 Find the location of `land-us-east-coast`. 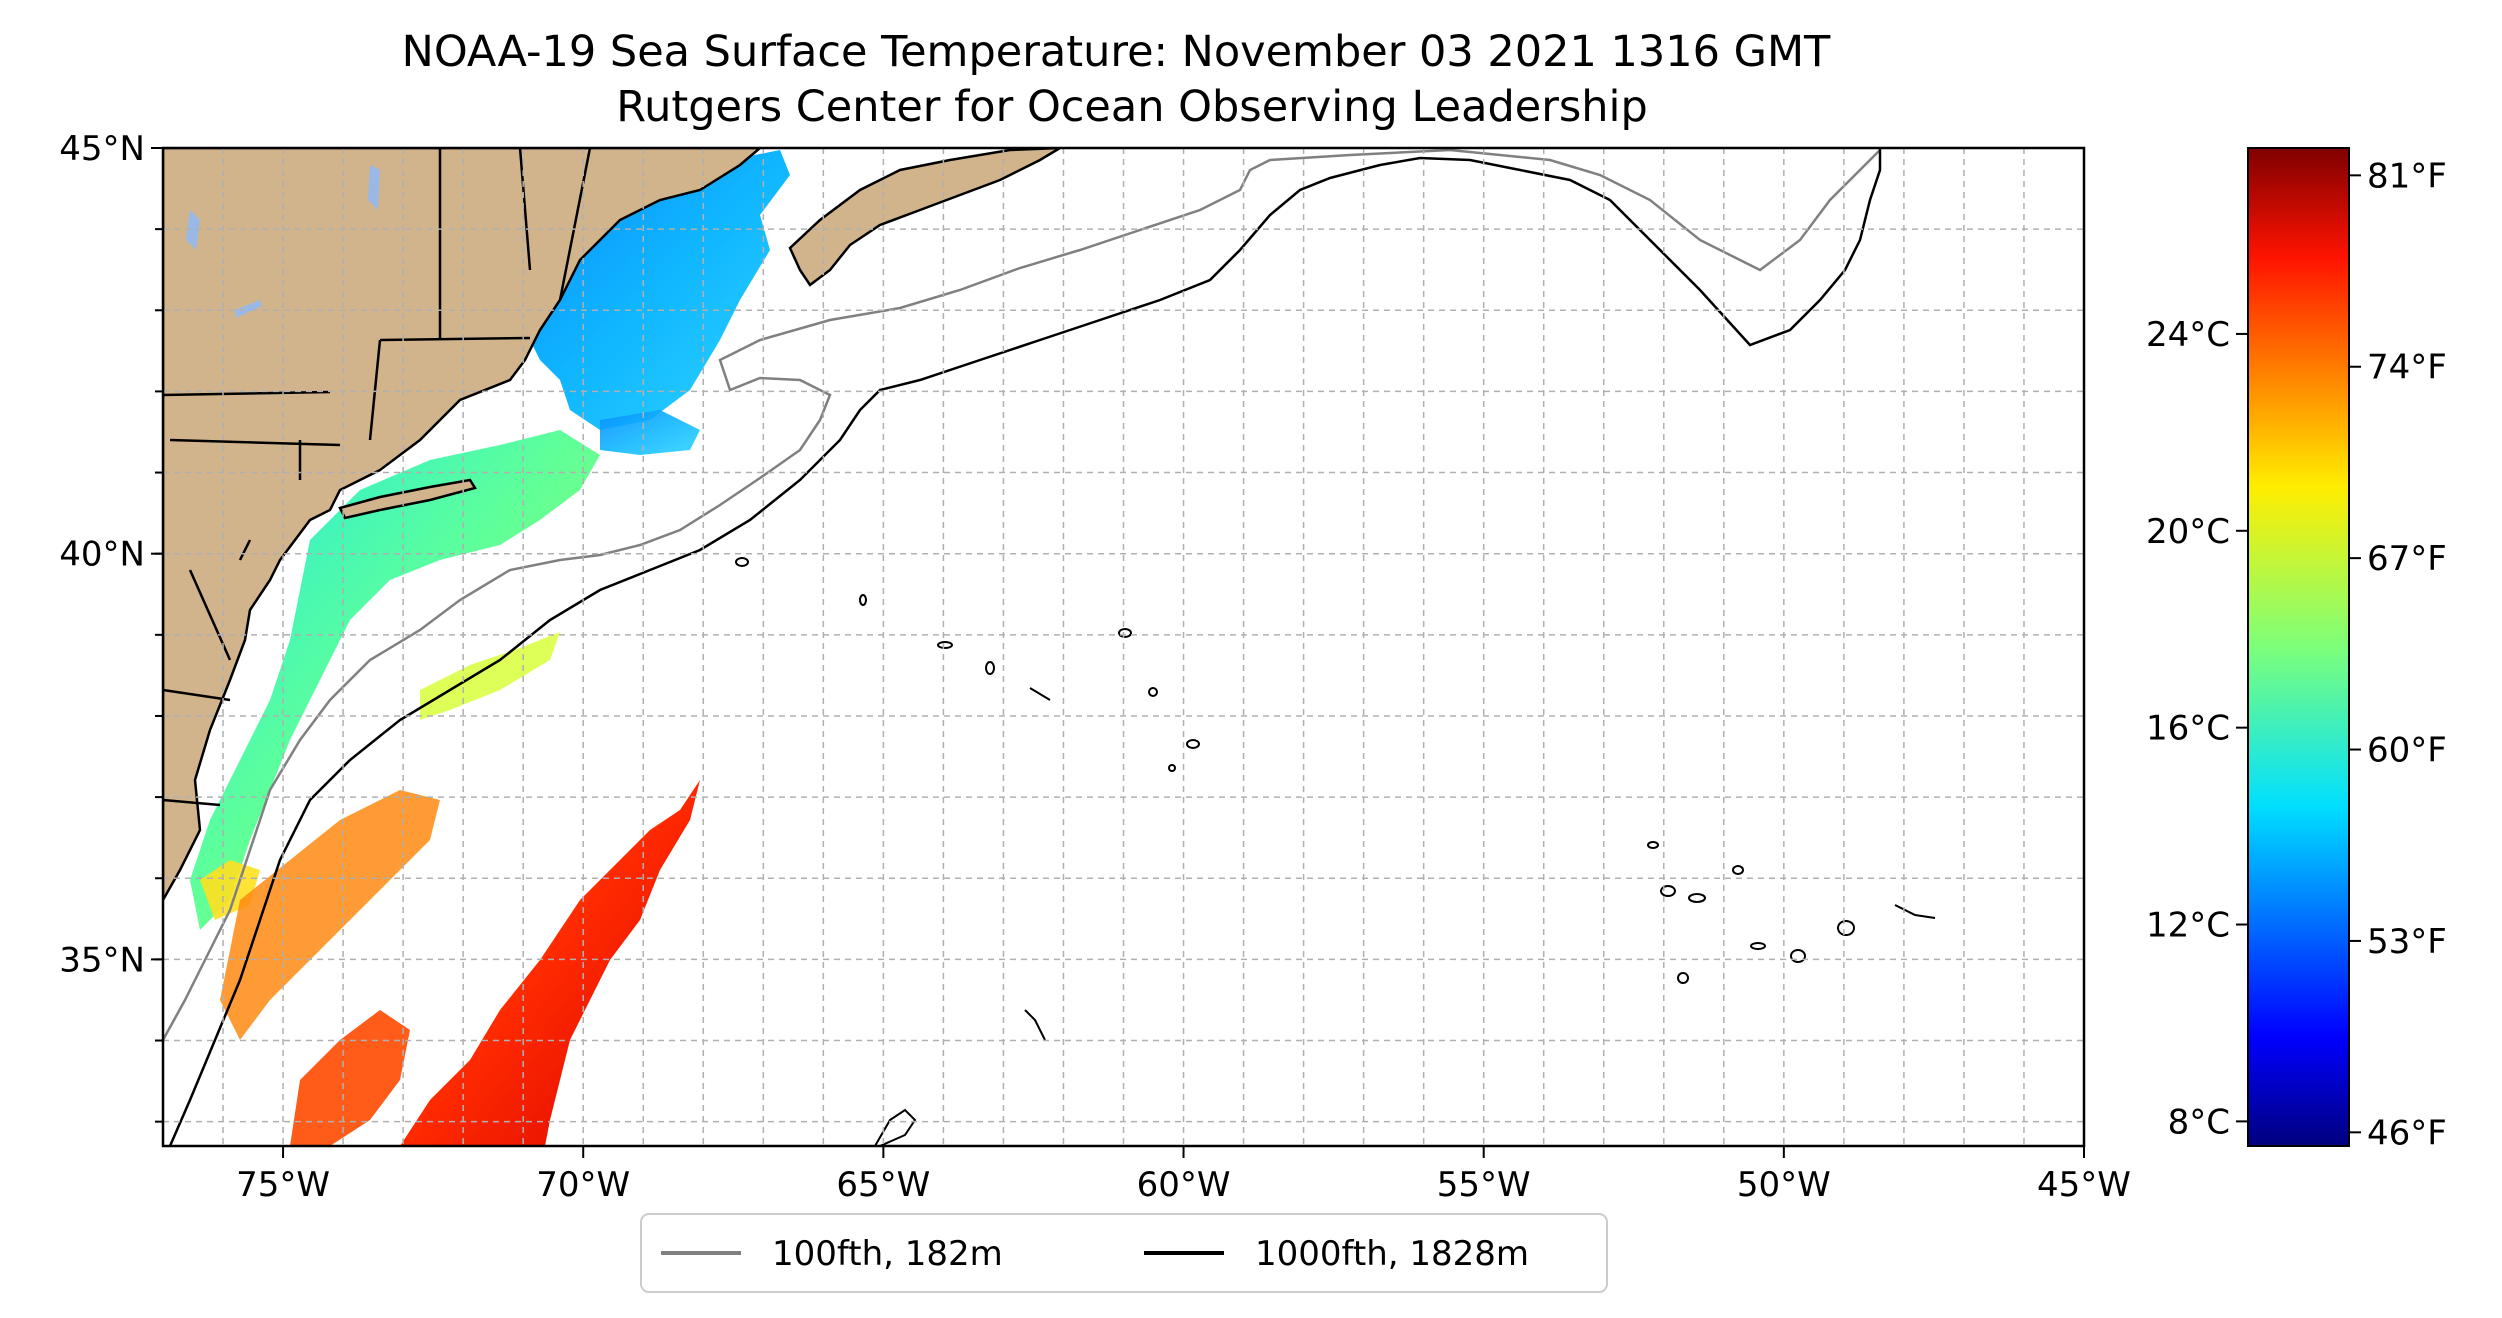

land-us-east-coast is located at coordinates (462, 525).